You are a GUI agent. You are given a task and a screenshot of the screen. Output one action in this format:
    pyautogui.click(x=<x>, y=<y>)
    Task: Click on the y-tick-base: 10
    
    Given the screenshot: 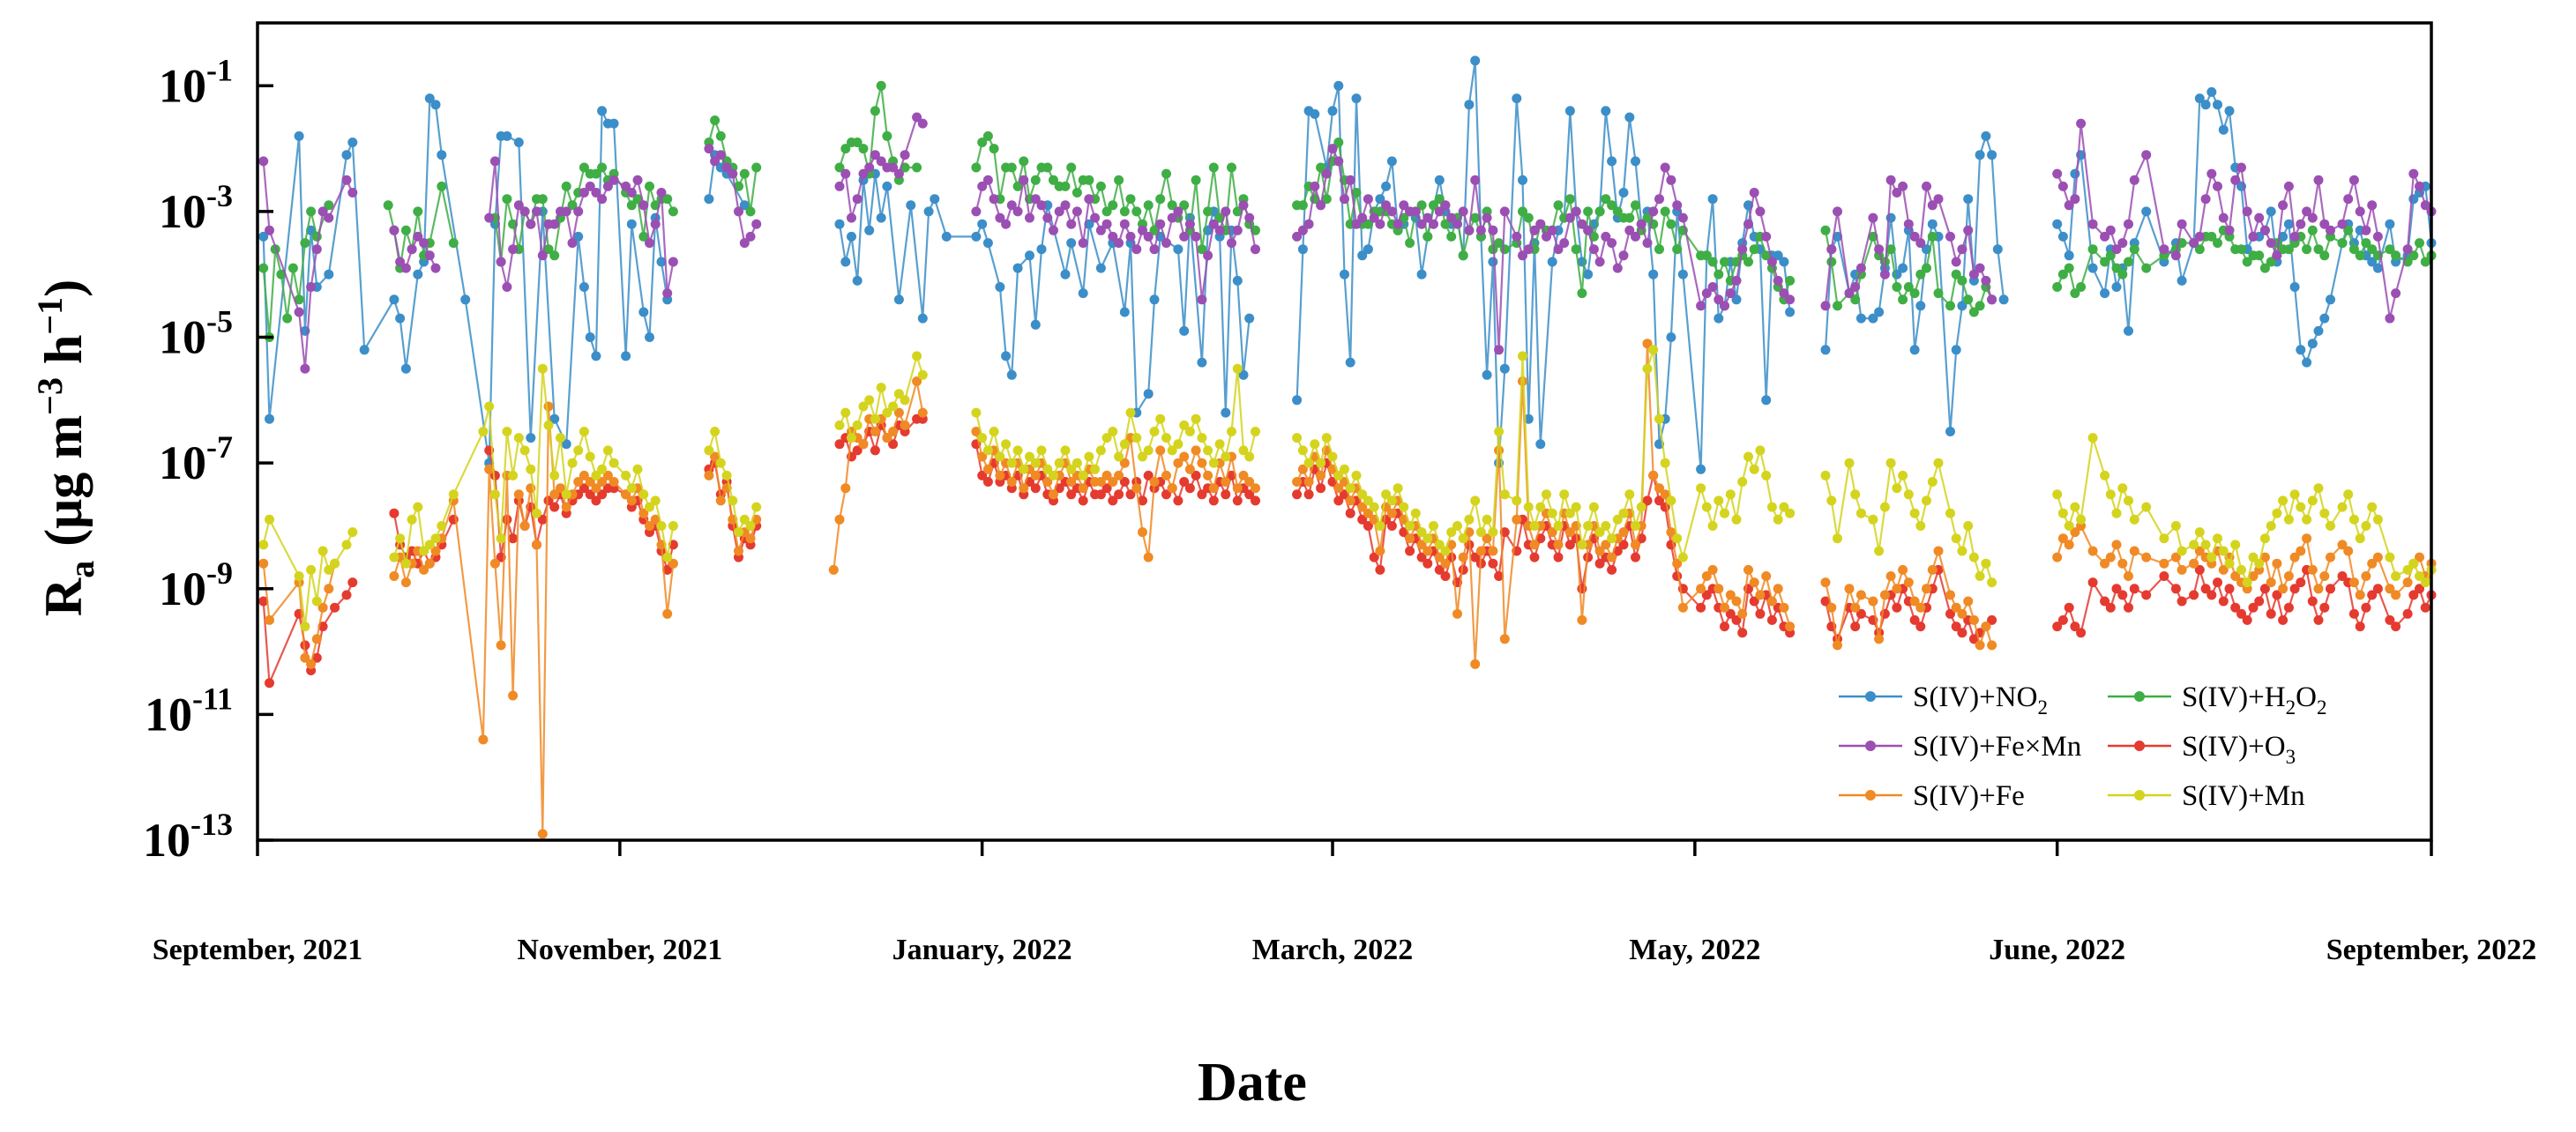 What is the action you would take?
    pyautogui.click(x=182, y=588)
    